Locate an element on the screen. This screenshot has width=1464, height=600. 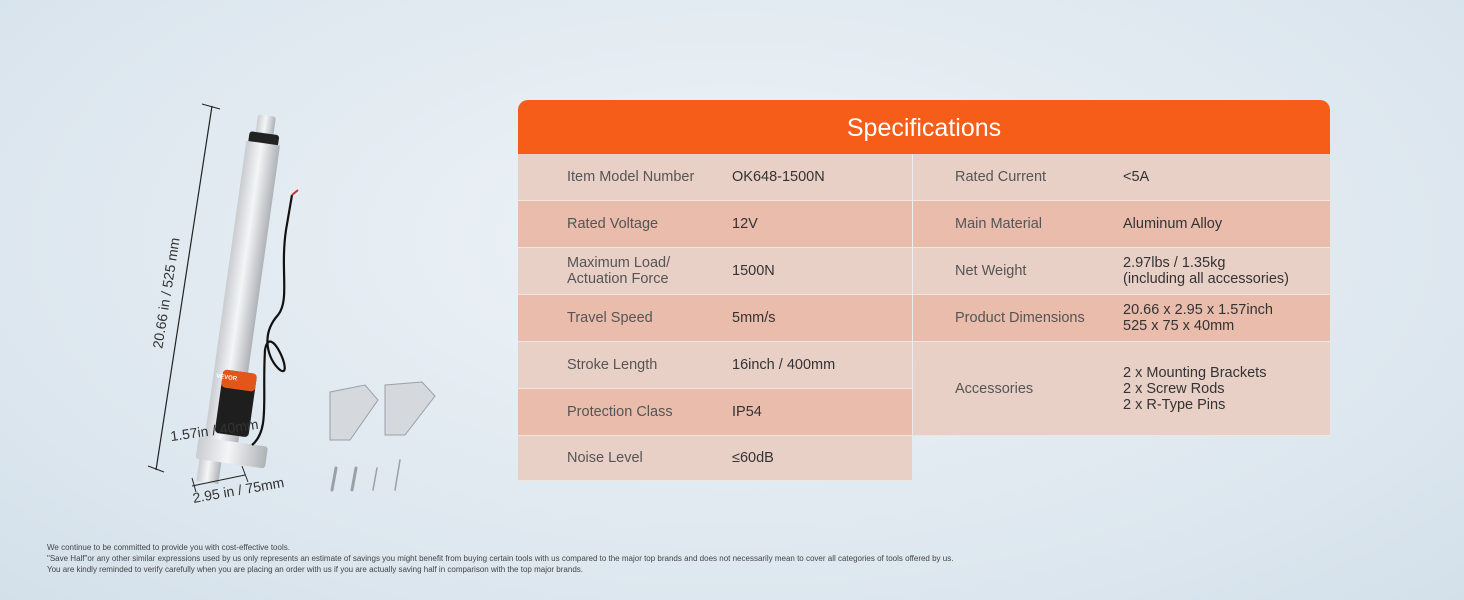
spec-row: Item Model Number OK648-1500N is located at coordinates (715, 177).